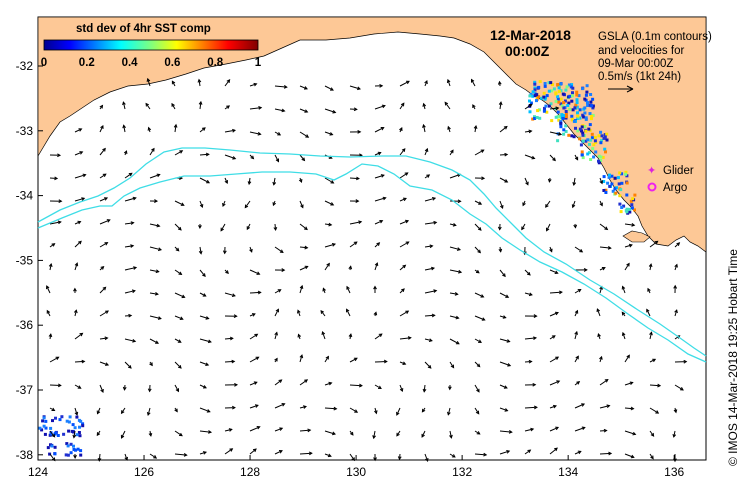 The height and width of the screenshot is (496, 749). Describe the element at coordinates (621, 89) in the screenshot. I see `scale-arrow-icon` at that location.